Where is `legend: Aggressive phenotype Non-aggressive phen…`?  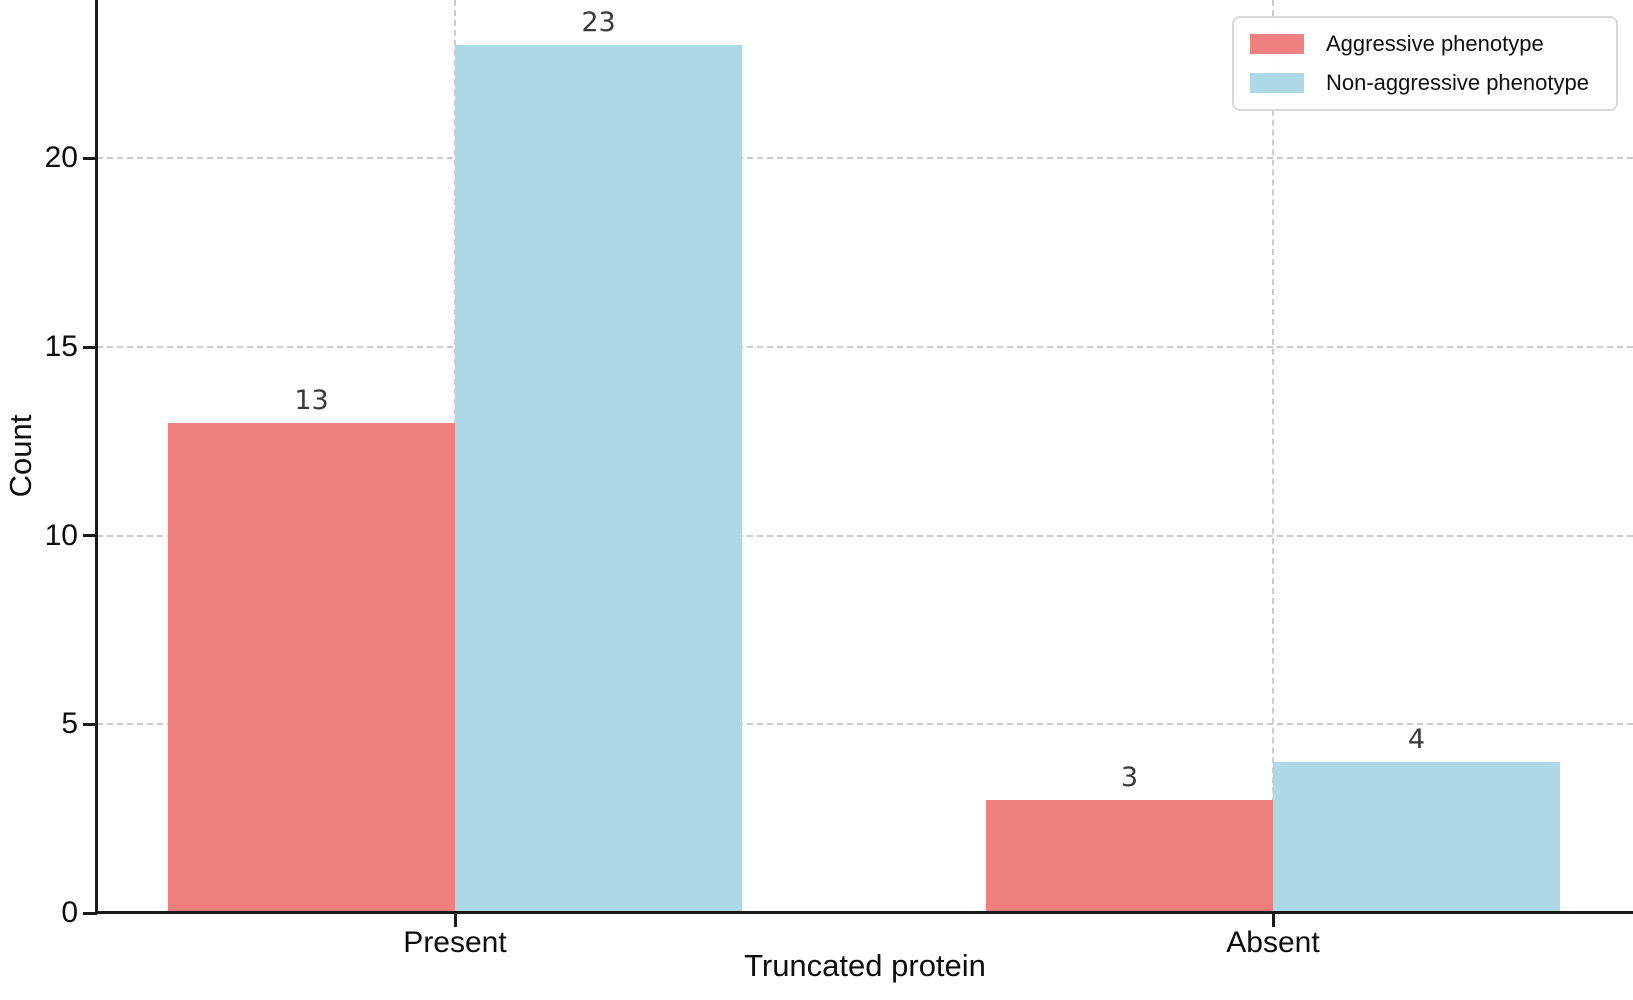
legend: Aggressive phenotype Non-aggressive phen… is located at coordinates (1425, 63).